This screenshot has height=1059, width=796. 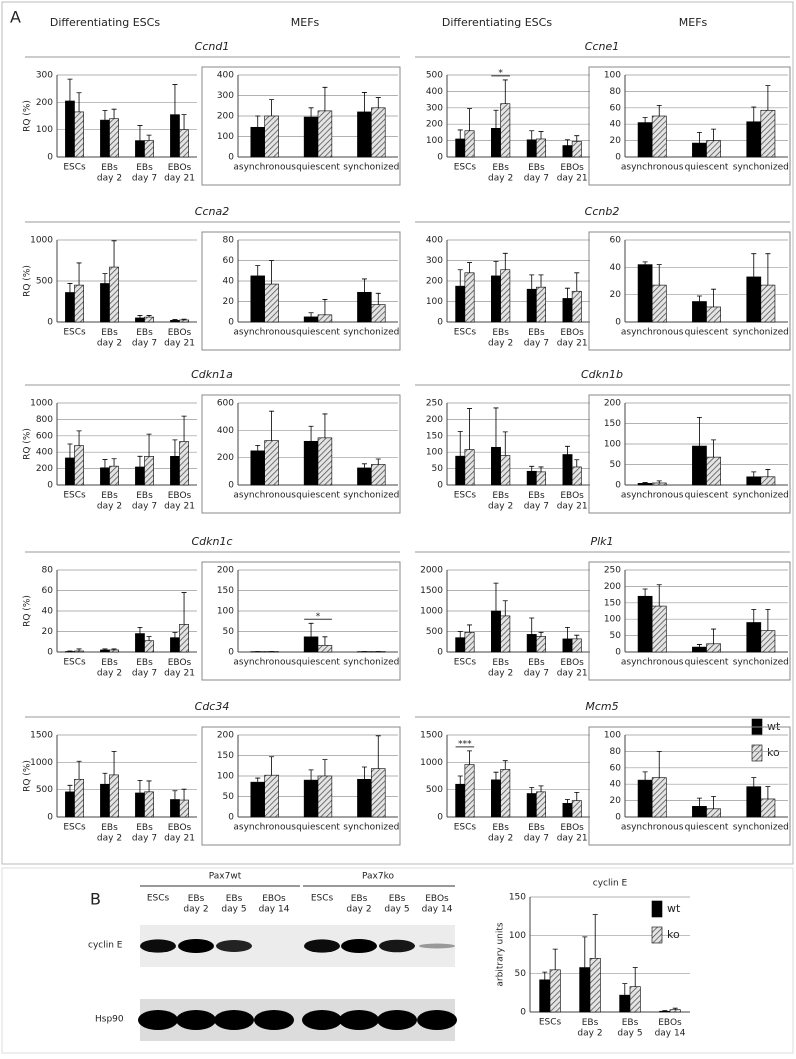 What do you see at coordinates (15, 17) in the screenshot?
I see `panel-label: A` at bounding box center [15, 17].